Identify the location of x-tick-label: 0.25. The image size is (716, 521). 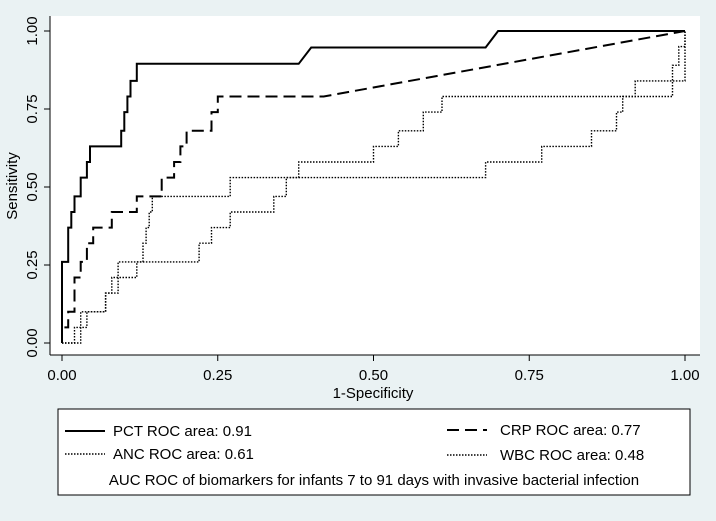
(217, 375).